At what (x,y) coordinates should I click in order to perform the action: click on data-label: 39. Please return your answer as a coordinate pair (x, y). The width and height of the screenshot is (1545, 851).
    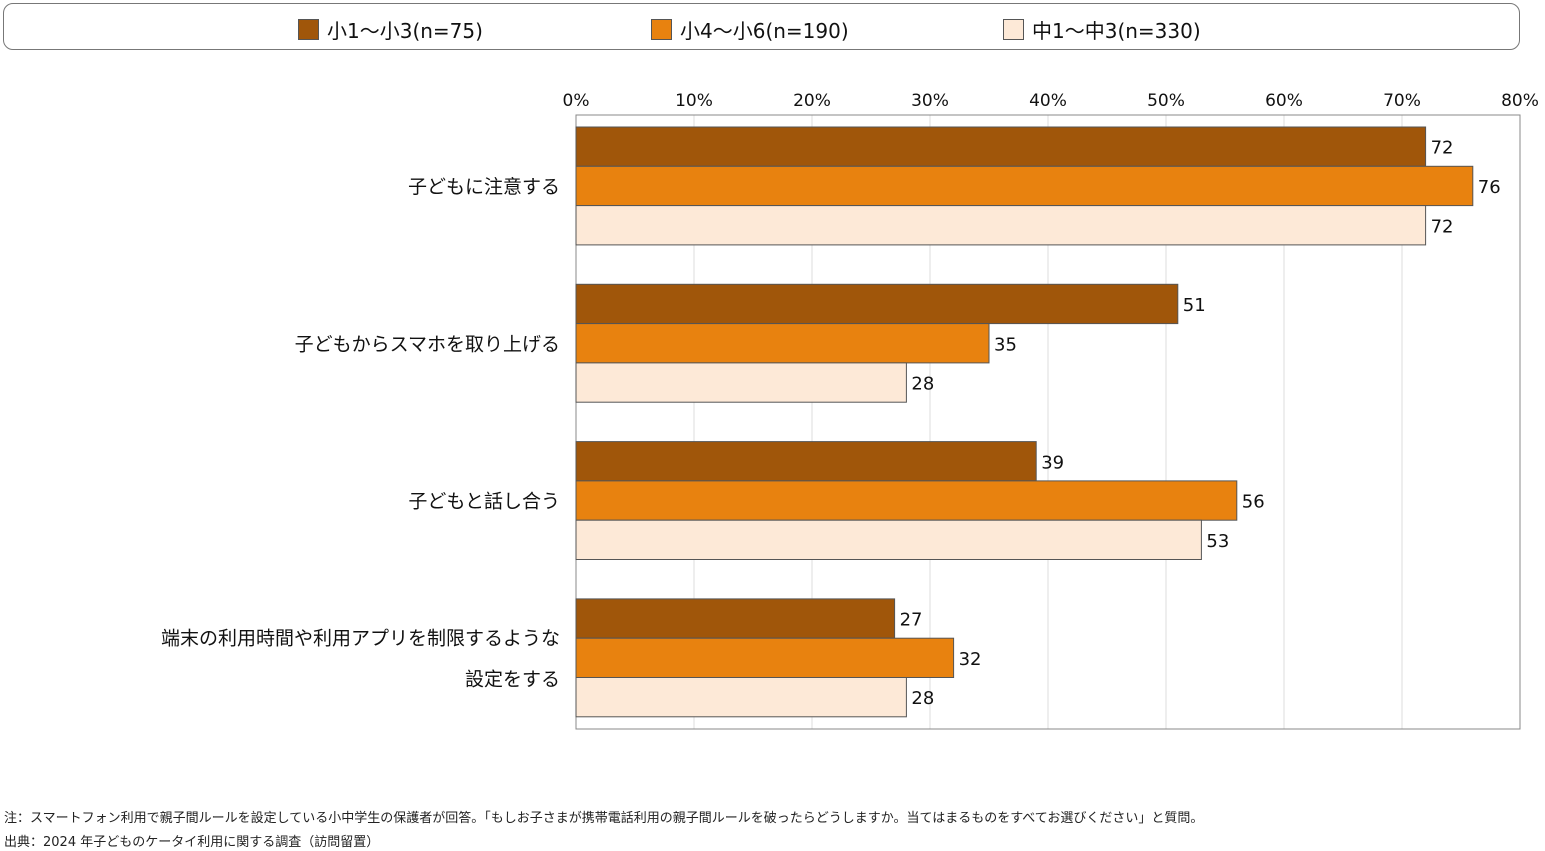
    Looking at the image, I should click on (1052, 462).